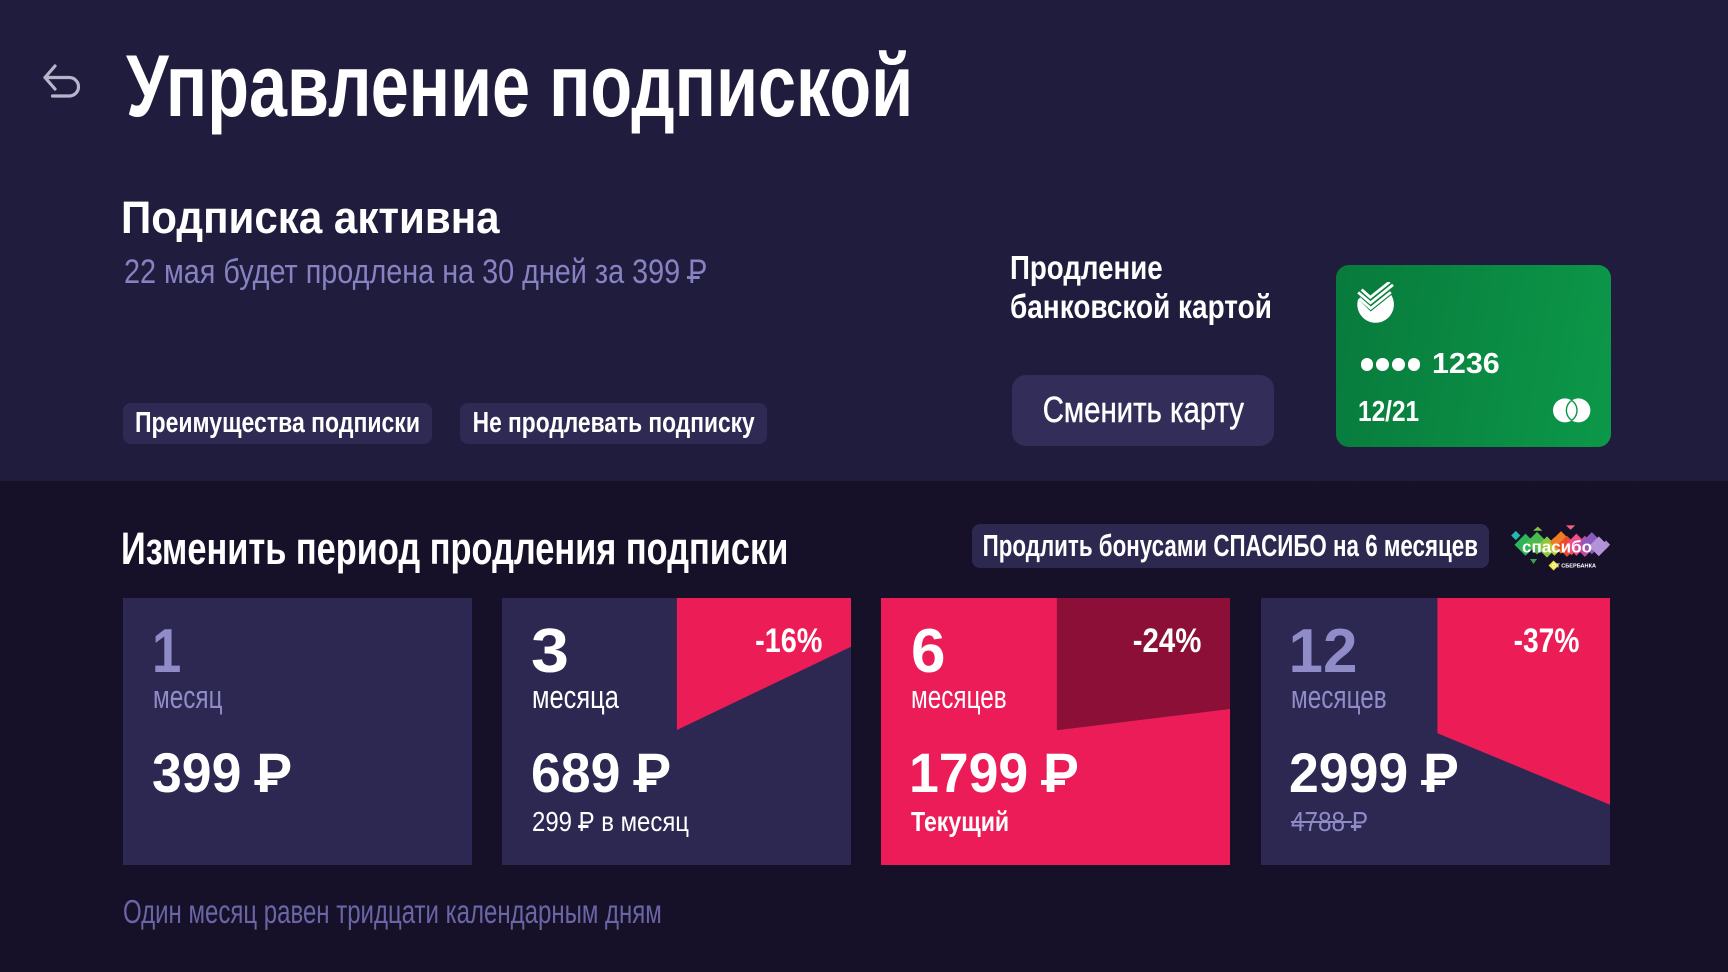 The height and width of the screenshot is (972, 1728). Describe the element at coordinates (1574, 567) in the screenshot. I see `svg-text: ОТ СБЕРБАНКА` at that location.